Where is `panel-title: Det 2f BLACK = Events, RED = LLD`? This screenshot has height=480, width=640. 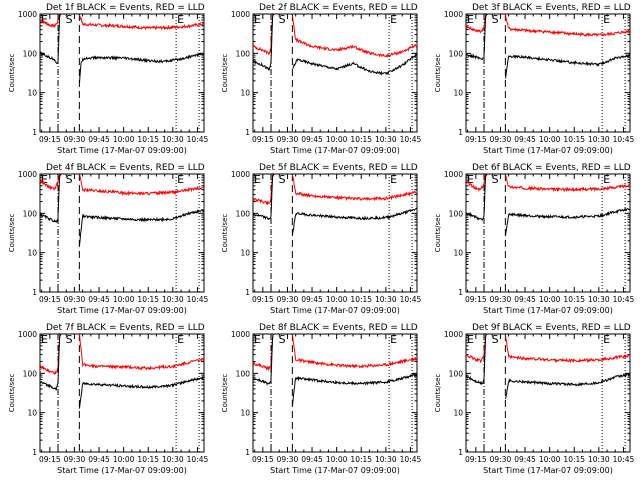 panel-title: Det 2f BLACK = Events, RED = LLD is located at coordinates (338, 8).